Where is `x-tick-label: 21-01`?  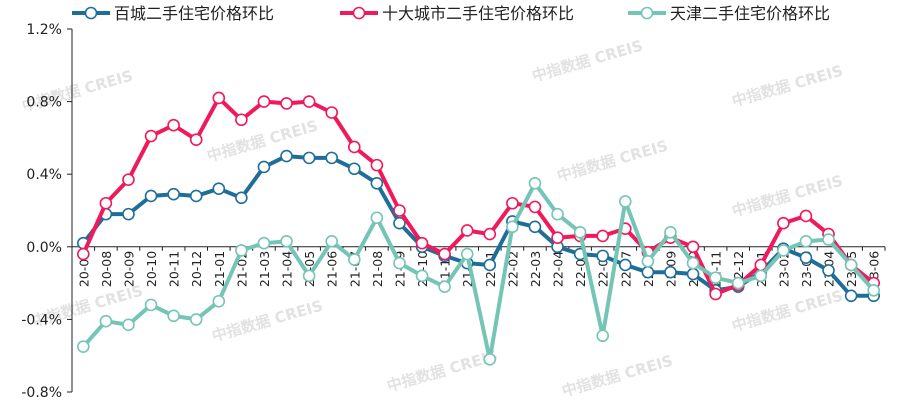
x-tick-label: 21-01 is located at coordinates (219, 269).